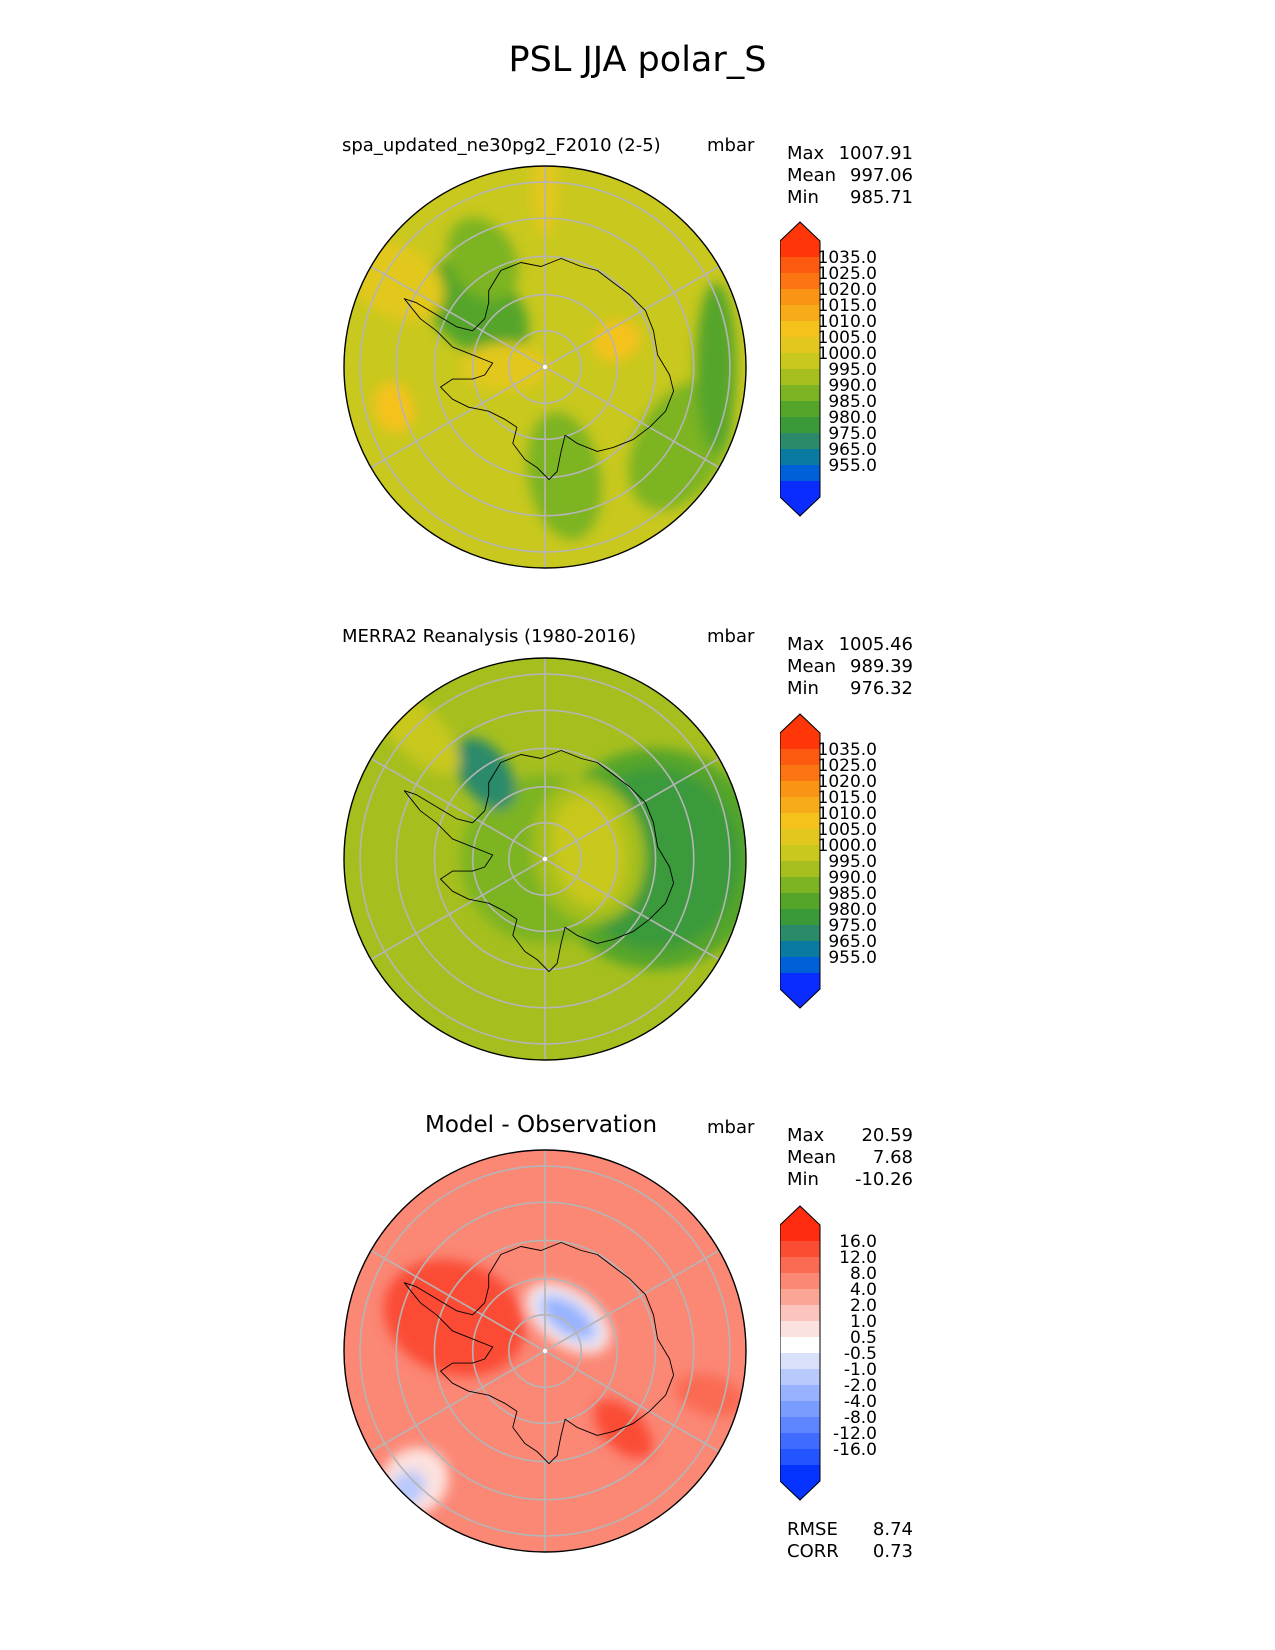 The width and height of the screenshot is (1275, 1650). What do you see at coordinates (892, 1551) in the screenshot?
I see `corr-value: 0.73` at bounding box center [892, 1551].